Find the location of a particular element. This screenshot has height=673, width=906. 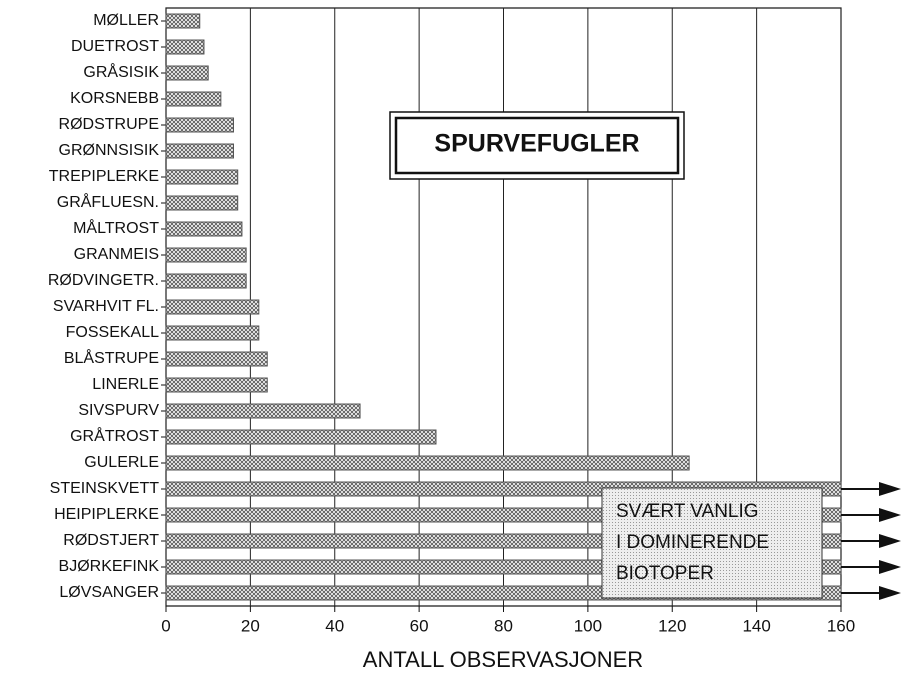

y-tick-label: KORSNEBB is located at coordinates (114, 98).